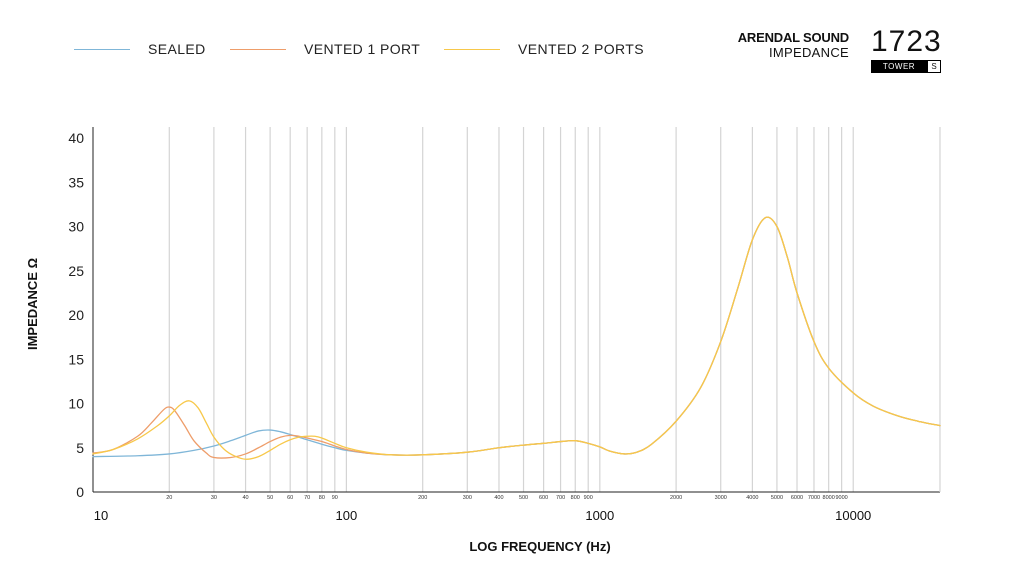 The height and width of the screenshot is (577, 1024). What do you see at coordinates (76, 227) in the screenshot?
I see `y-tick-label-30: 30` at bounding box center [76, 227].